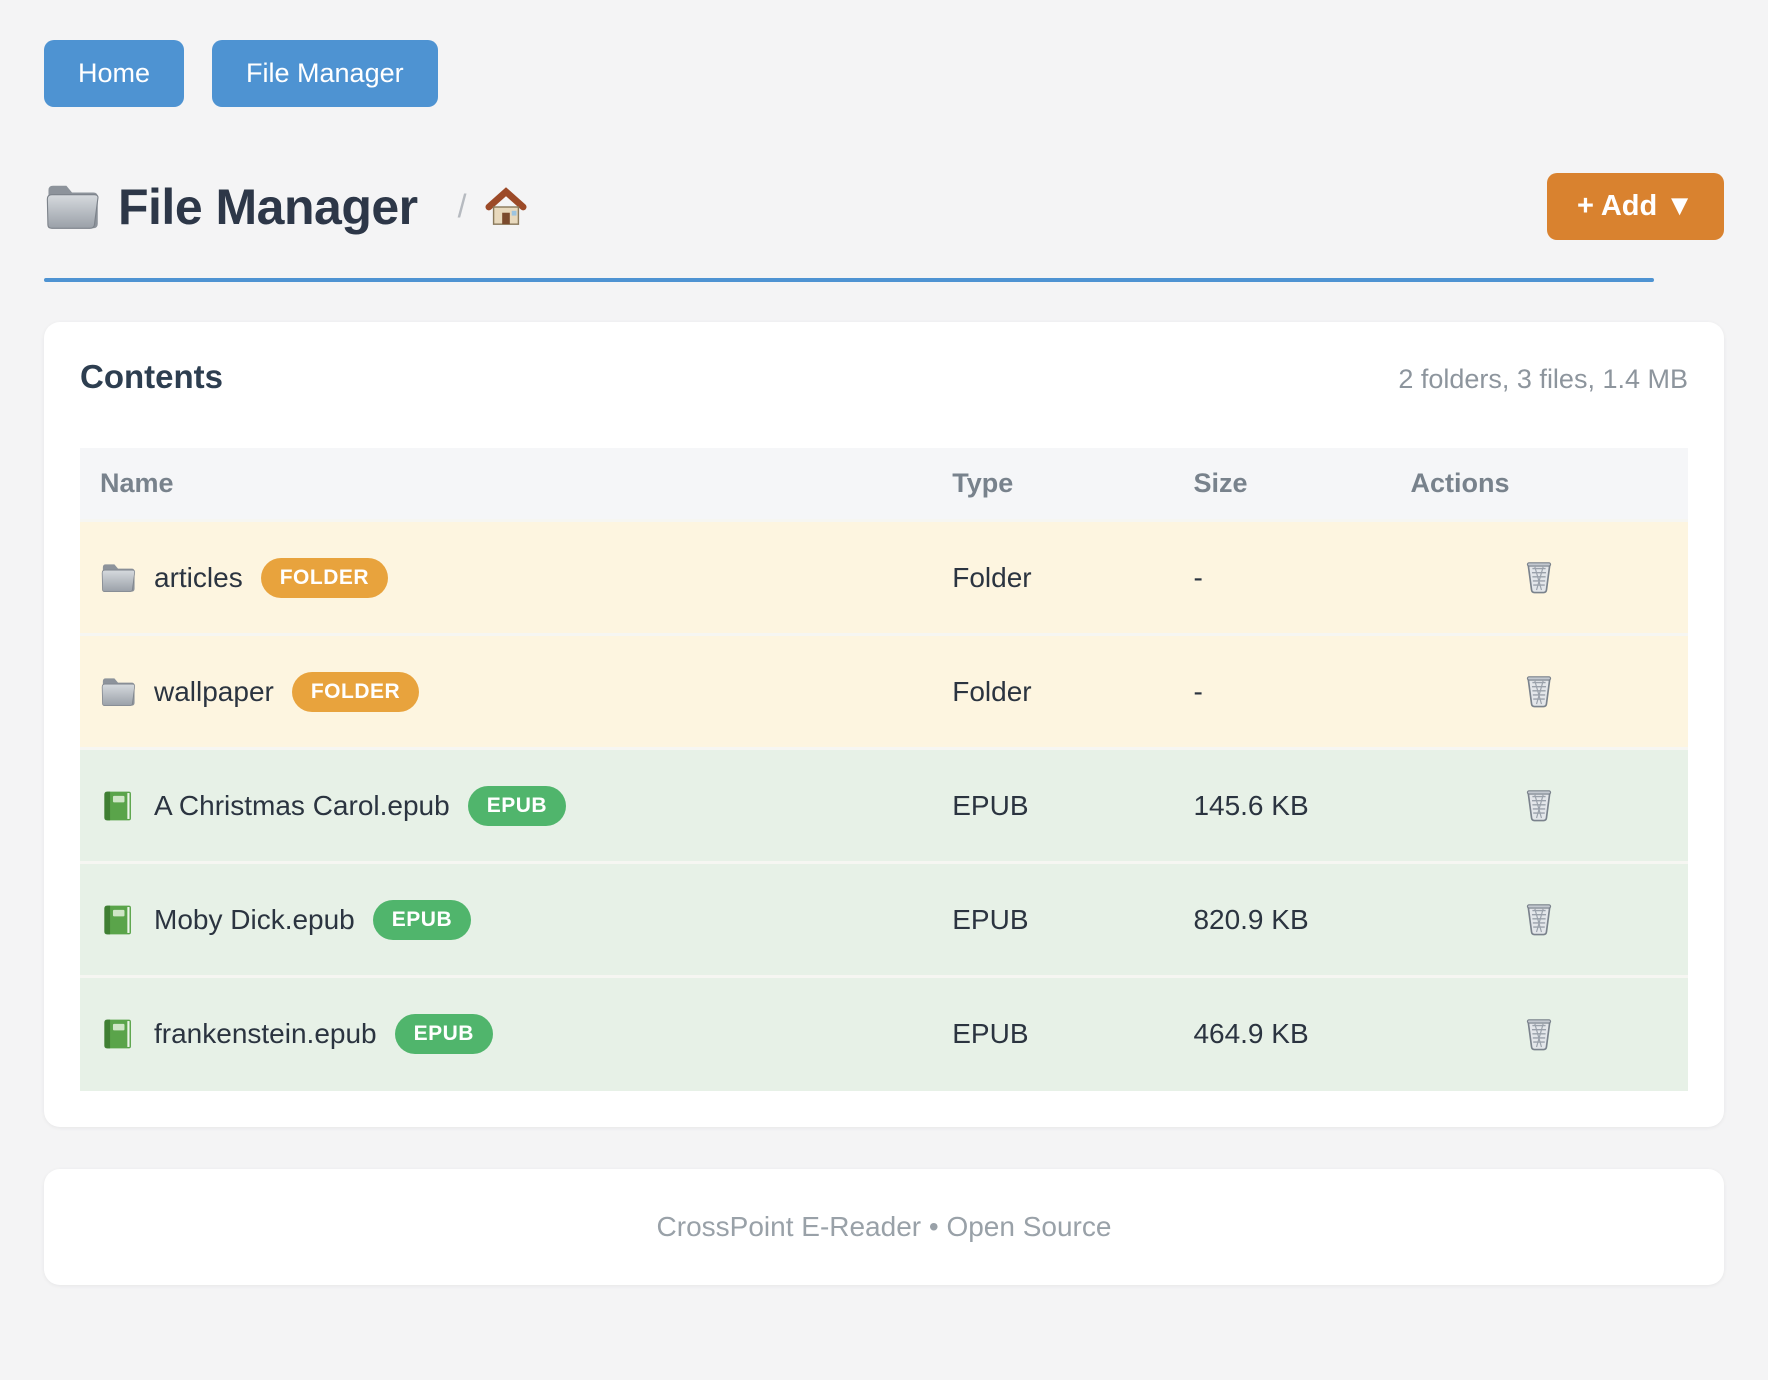 The height and width of the screenshot is (1380, 1768). I want to click on top-nav: Home File Manager, so click(884, 73).